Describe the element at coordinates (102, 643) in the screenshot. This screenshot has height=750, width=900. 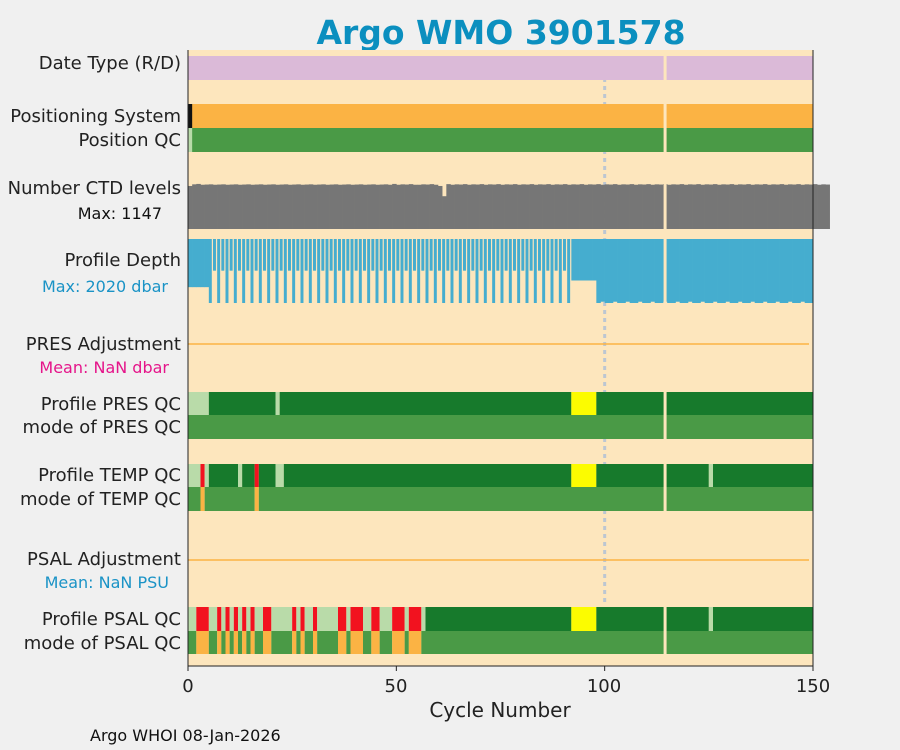
I see `label-mode-psal-qc: mode of PSAL QC` at that location.